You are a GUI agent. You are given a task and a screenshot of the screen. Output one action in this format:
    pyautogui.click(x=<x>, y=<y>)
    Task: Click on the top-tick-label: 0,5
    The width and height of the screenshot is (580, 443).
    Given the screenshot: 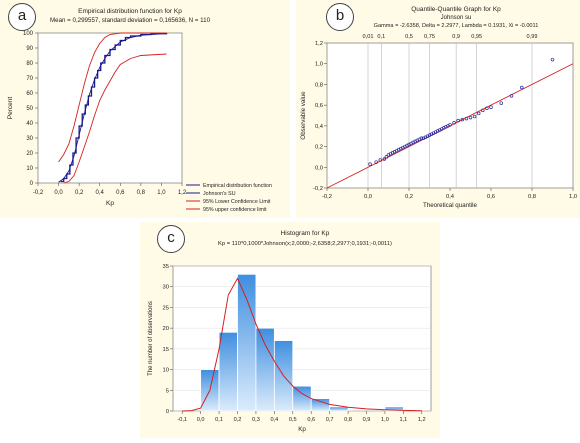 What is the action you would take?
    pyautogui.click(x=409, y=37)
    